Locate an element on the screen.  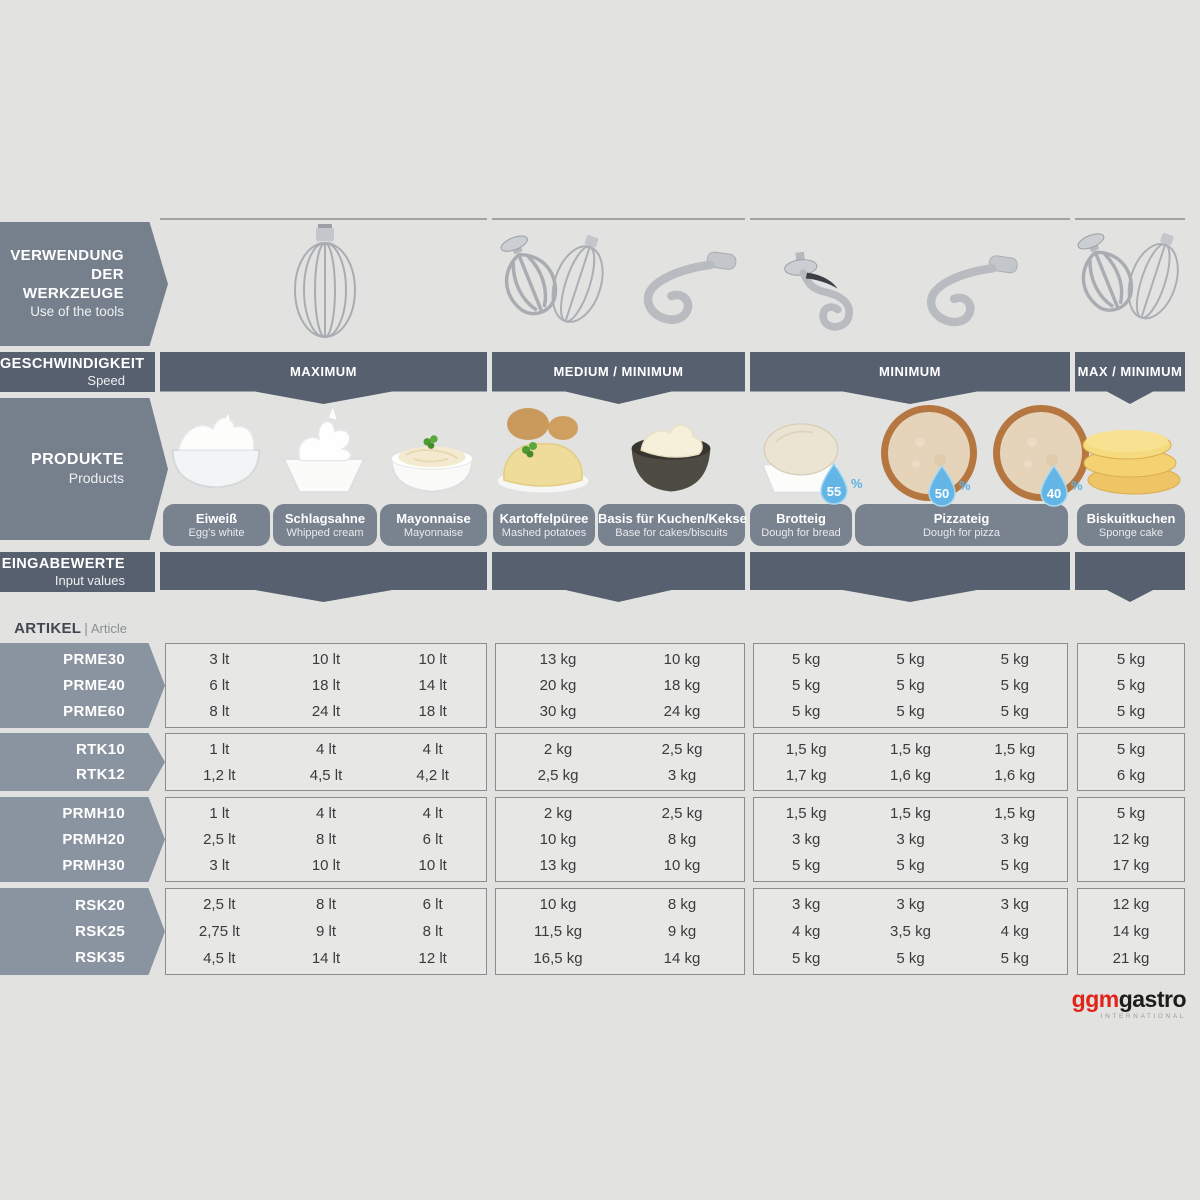
hydration-value: 40 is located at coordinates (1054, 493).